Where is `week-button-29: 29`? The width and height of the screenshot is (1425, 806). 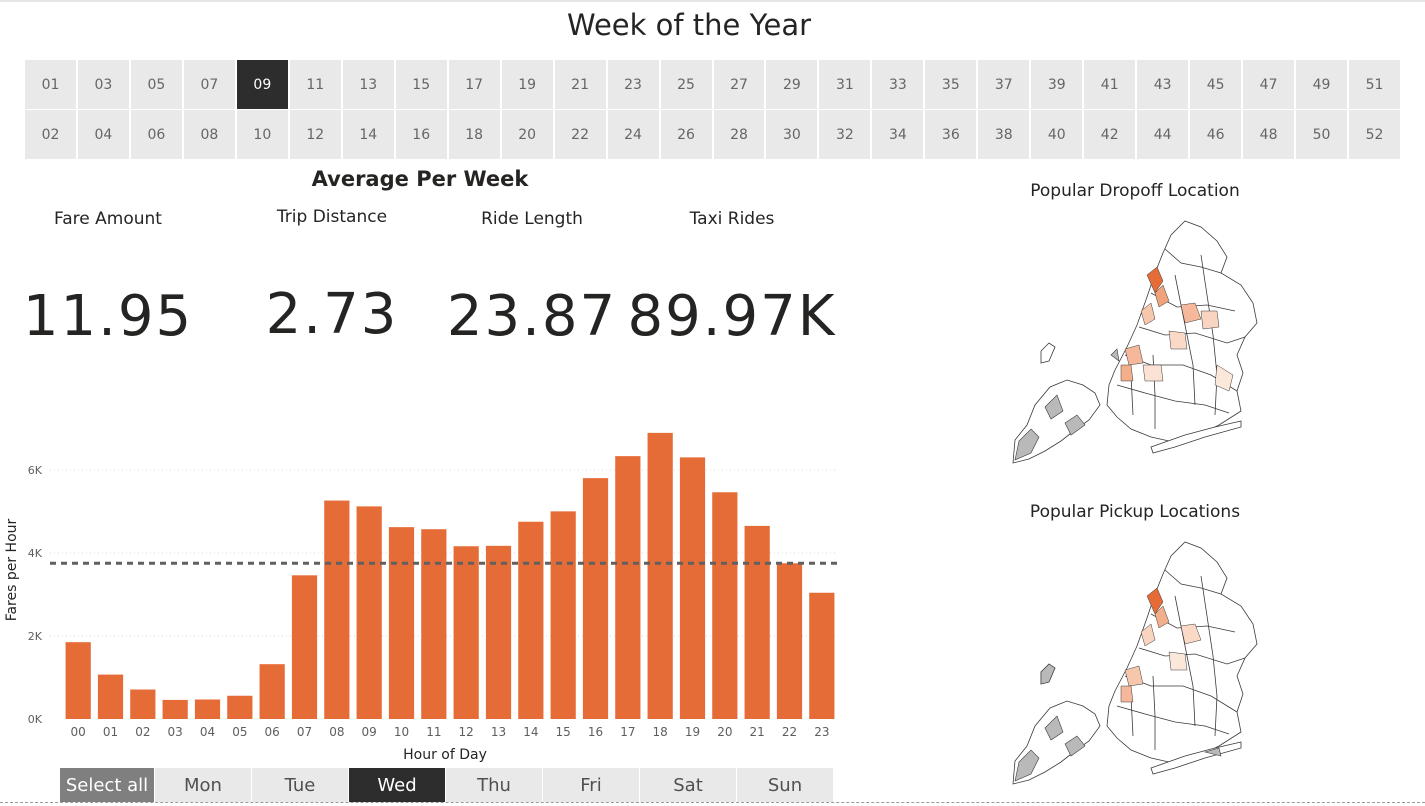
week-button-29: 29 is located at coordinates (791, 84).